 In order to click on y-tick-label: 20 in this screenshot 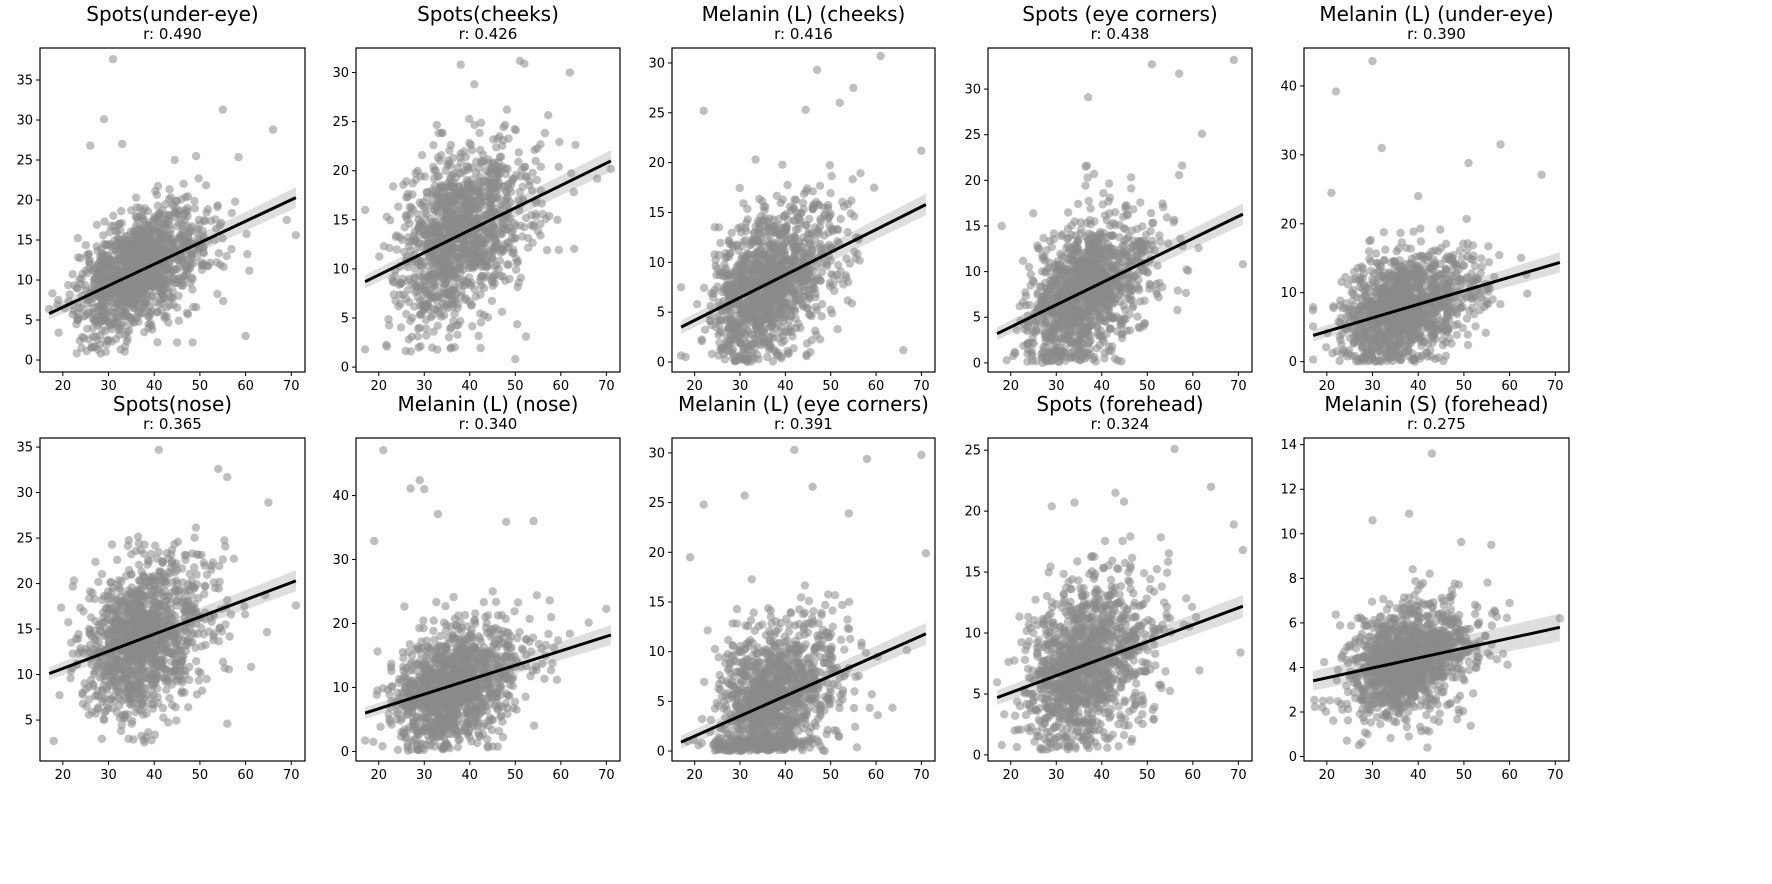, I will do `click(340, 171)`.